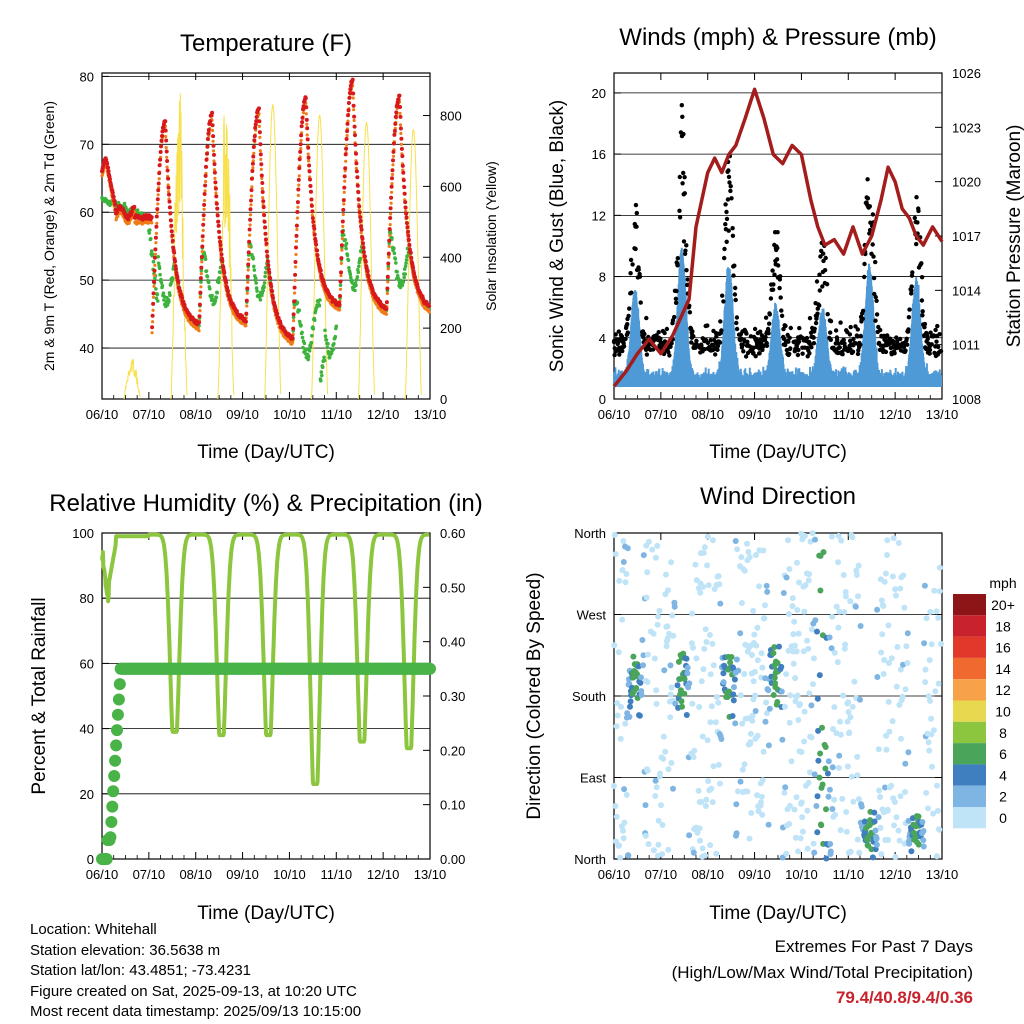 The width and height of the screenshot is (1024, 1024). I want to click on precip-point, so click(115, 760).